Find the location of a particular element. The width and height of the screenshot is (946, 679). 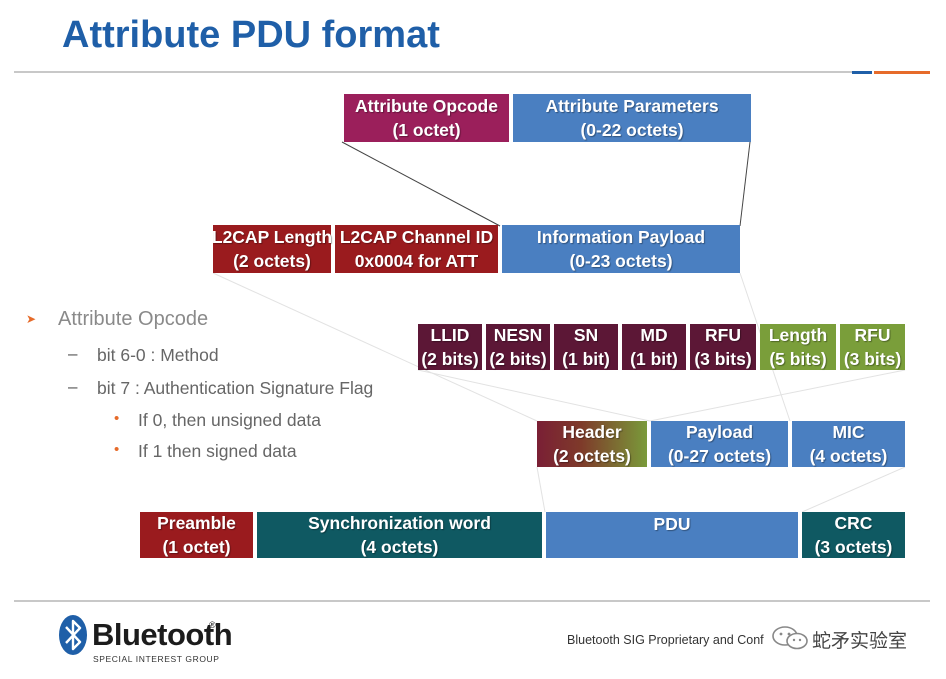

wechat-icon is located at coordinates (790, 638).